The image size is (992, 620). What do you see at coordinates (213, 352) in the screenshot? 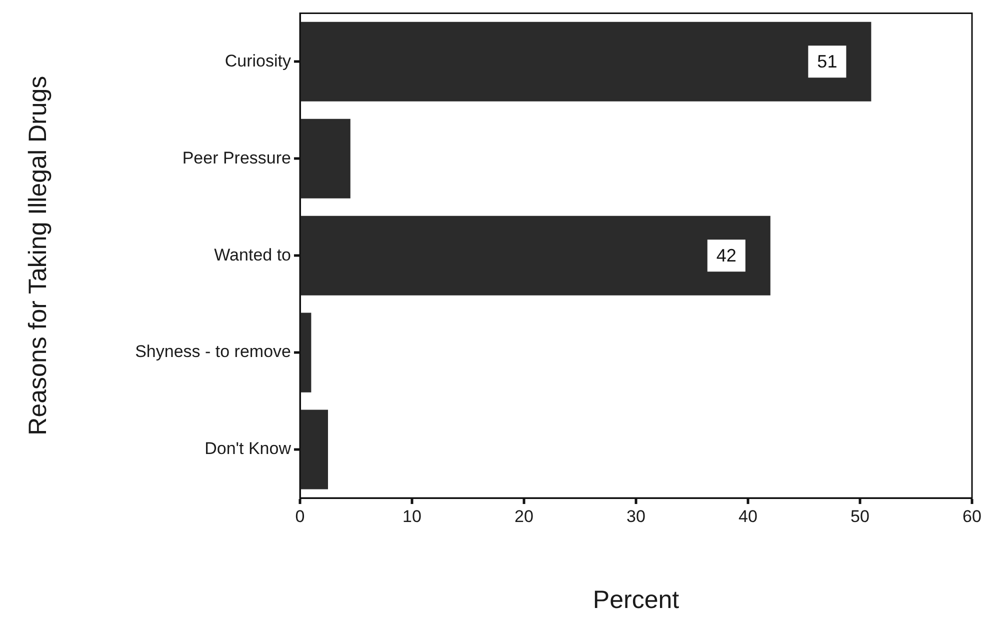
I see `y-tick-label: Shyness - to remove` at bounding box center [213, 352].